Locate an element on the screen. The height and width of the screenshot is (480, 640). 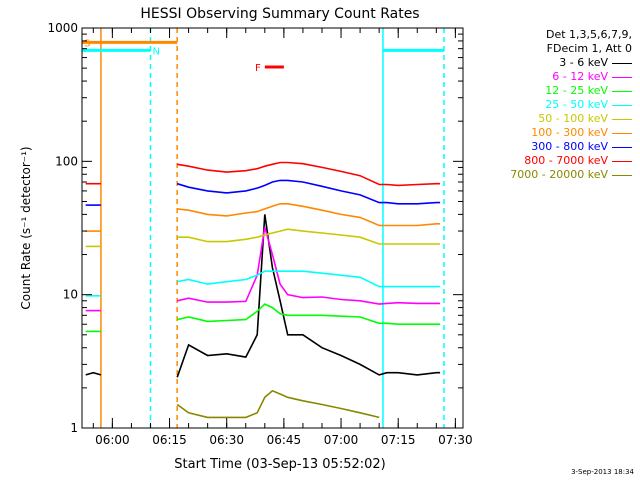
legend-label: 800 - 7000 keV is located at coordinates (566, 160).